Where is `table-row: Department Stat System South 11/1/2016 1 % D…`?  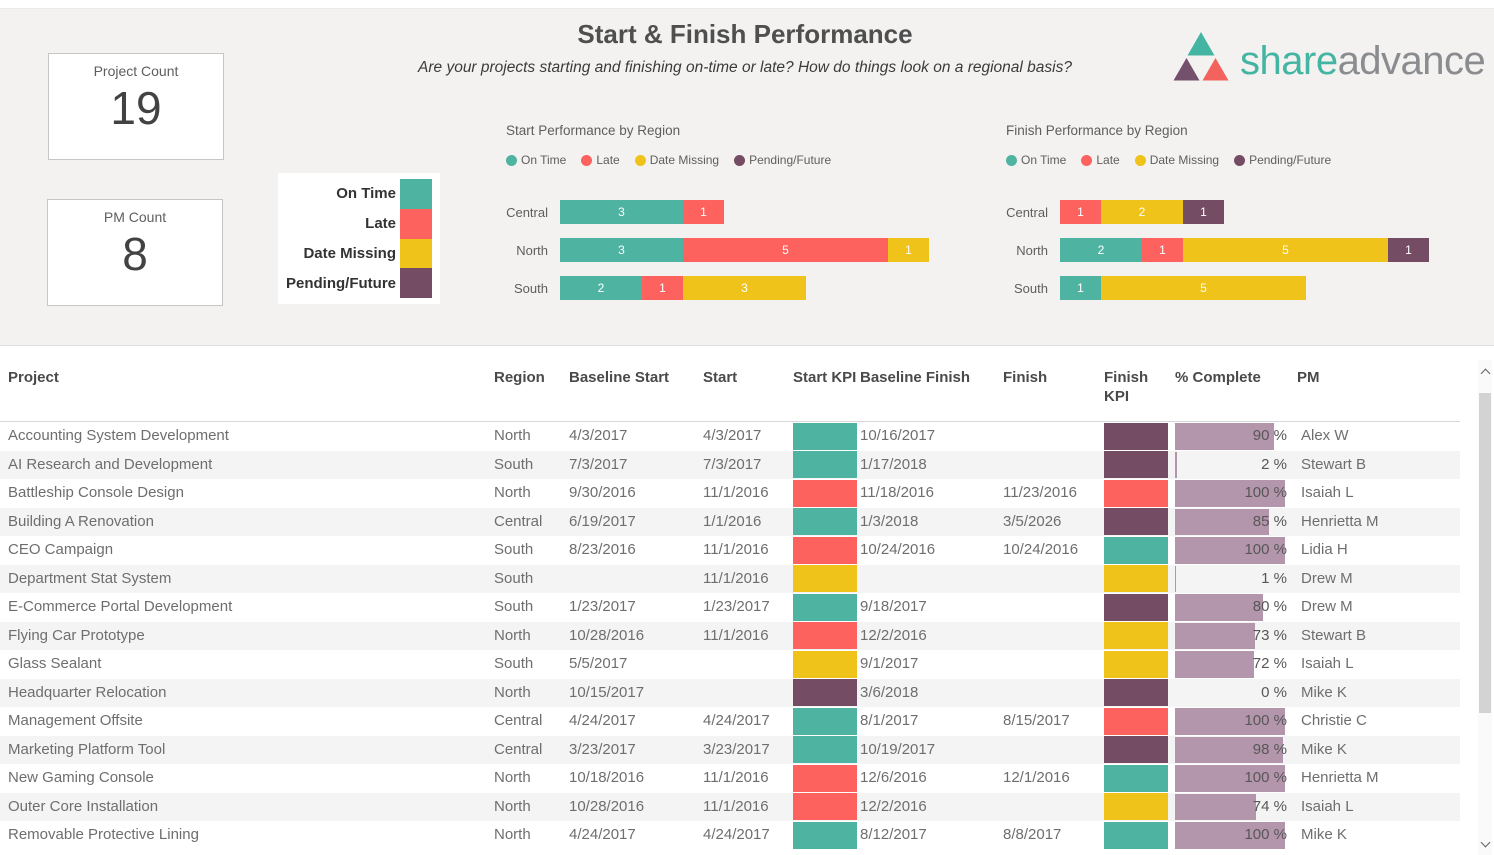
table-row: Department Stat System South 11/1/2016 1 % D… is located at coordinates (730, 579).